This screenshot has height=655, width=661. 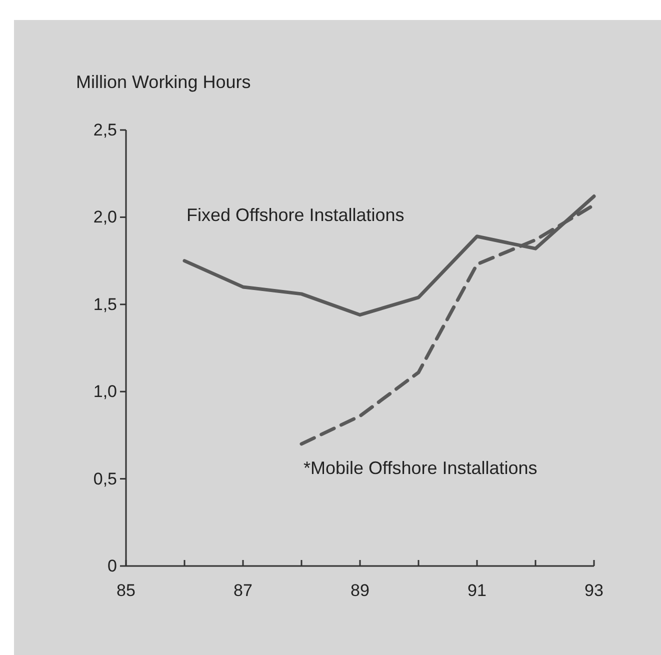 What do you see at coordinates (105, 304) in the screenshot?
I see `y-tick-label: 1,5` at bounding box center [105, 304].